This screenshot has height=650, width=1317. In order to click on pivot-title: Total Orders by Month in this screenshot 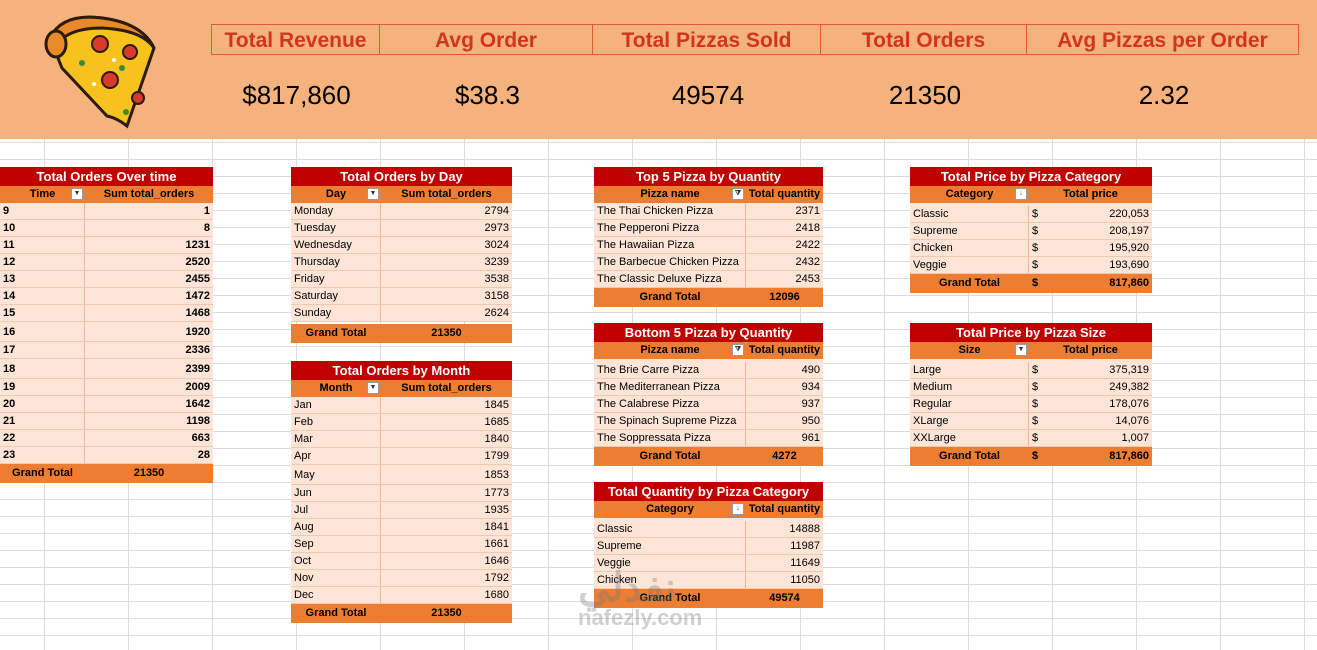, I will do `click(401, 370)`.